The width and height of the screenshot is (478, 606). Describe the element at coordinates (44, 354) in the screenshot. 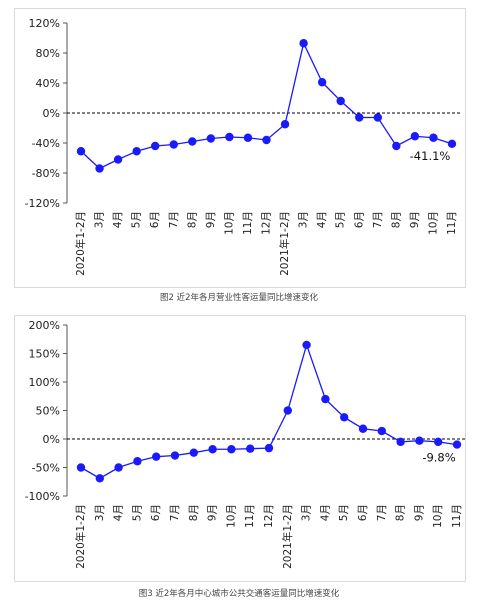

I see `c2-y-tick-label: 150%` at that location.